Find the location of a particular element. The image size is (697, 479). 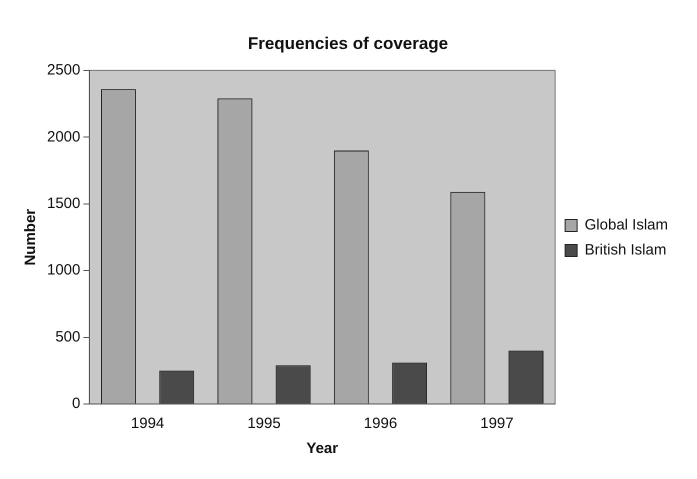

y-axis-title: Number is located at coordinates (31, 237).